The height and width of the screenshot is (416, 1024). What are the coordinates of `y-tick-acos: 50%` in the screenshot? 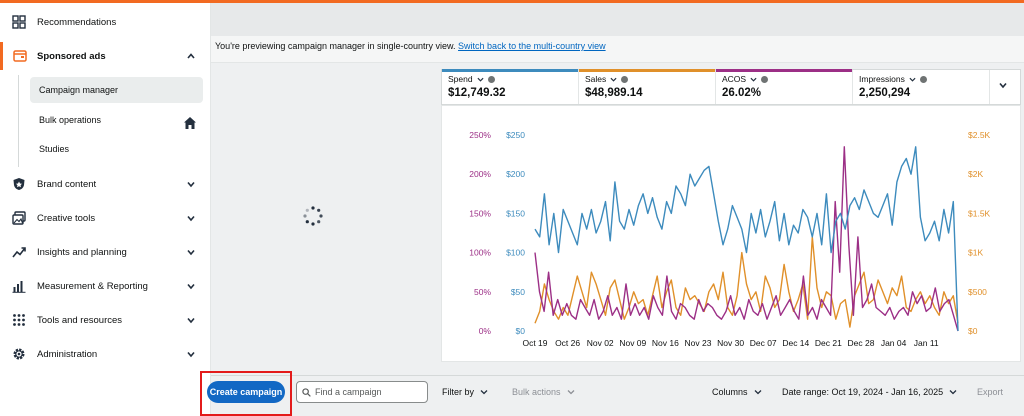 It's located at (482, 292).